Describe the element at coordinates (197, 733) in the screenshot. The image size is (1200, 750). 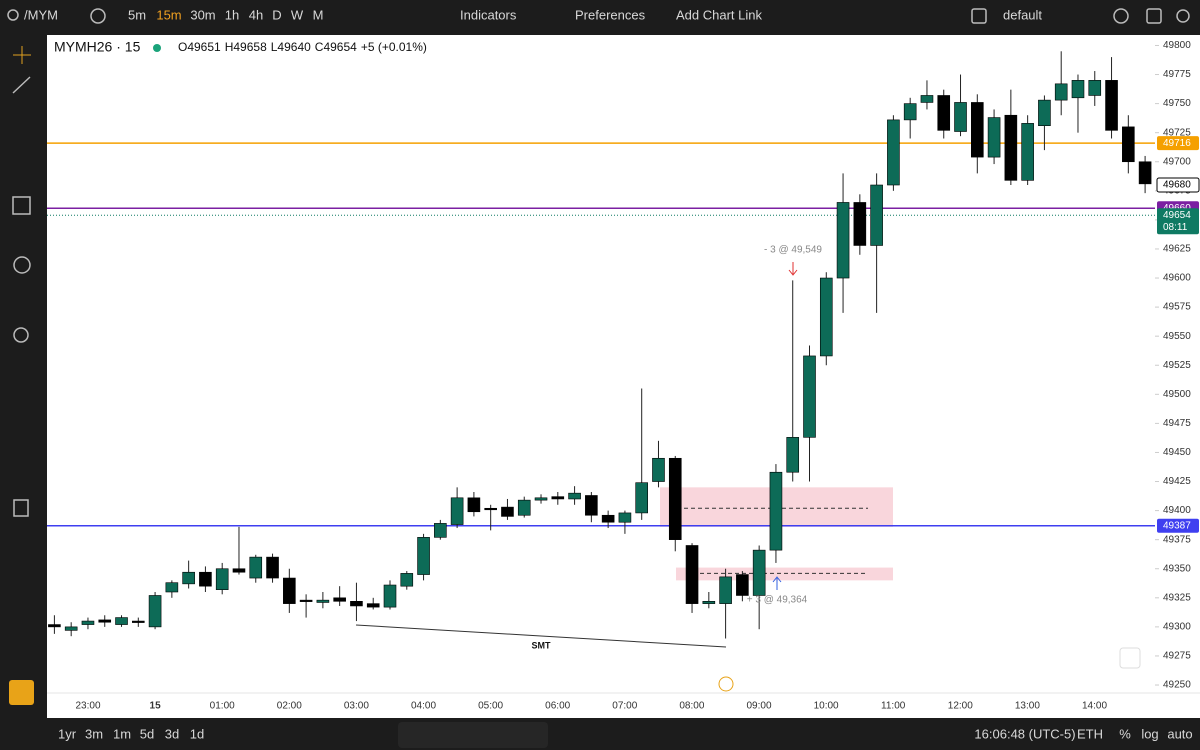
I see `range: 1d` at that location.